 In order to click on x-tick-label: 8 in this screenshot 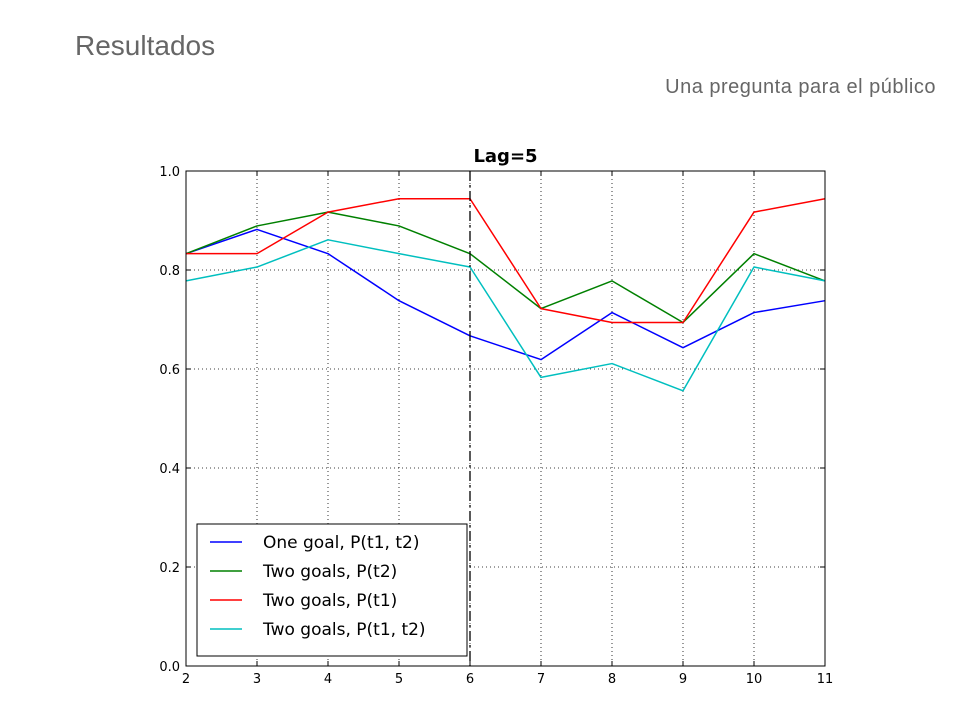, I will do `click(612, 679)`.